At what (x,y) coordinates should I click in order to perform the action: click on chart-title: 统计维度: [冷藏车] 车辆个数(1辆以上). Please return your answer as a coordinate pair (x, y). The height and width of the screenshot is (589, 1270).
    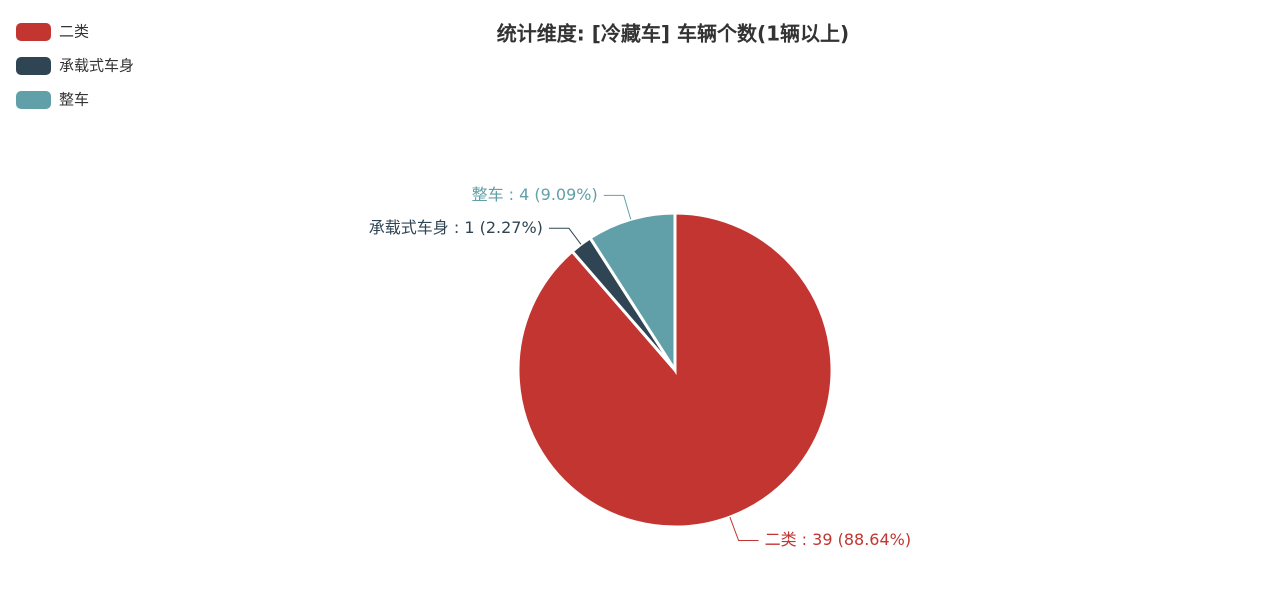
    Looking at the image, I should click on (673, 34).